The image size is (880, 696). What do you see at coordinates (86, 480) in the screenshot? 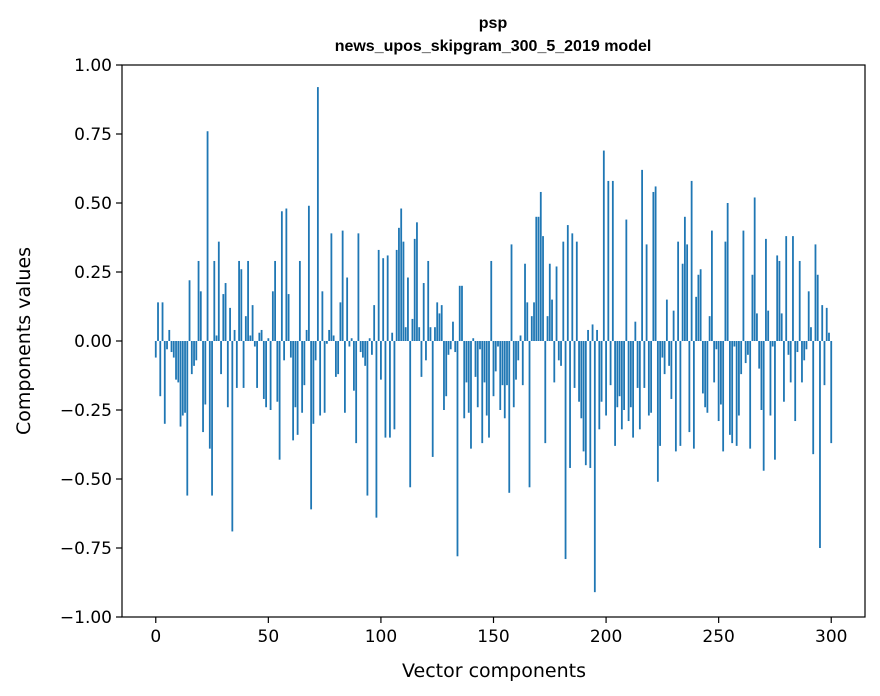
I see `y-tick-label: −0.50` at bounding box center [86, 480].